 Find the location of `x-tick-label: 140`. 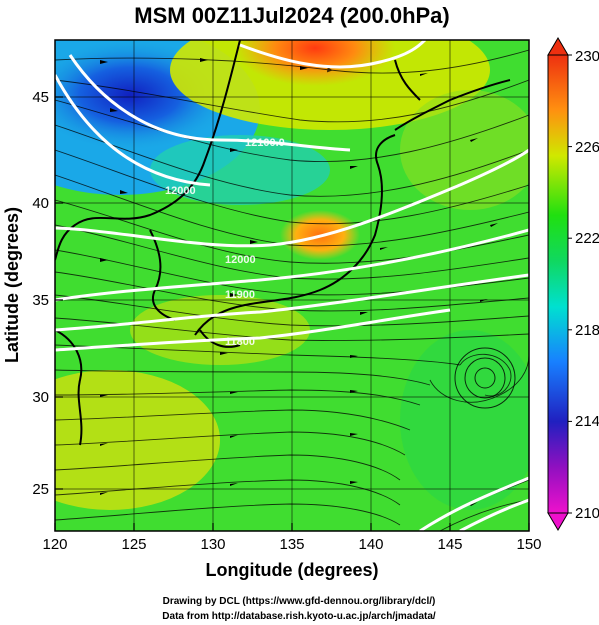

x-tick-label: 140 is located at coordinates (370, 544).